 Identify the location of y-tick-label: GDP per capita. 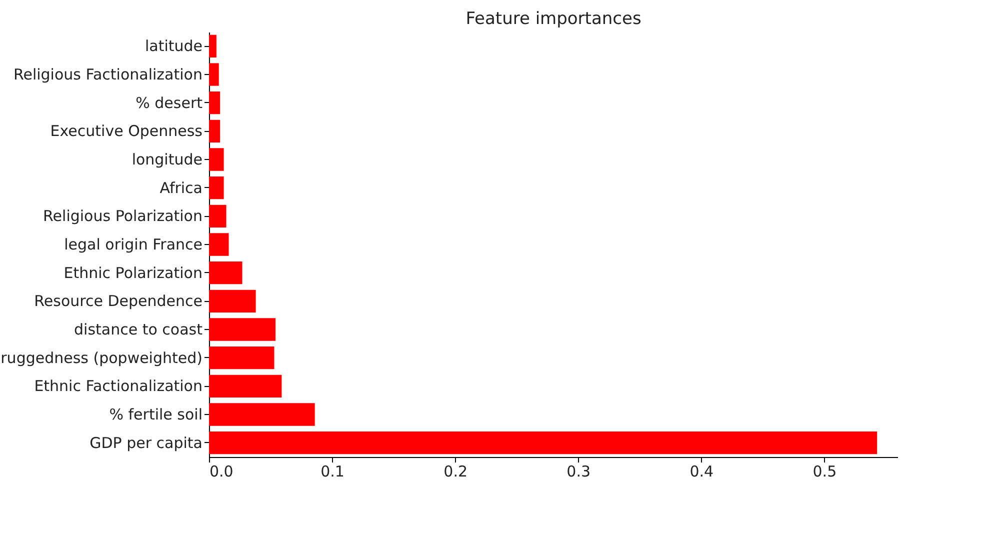
(146, 443).